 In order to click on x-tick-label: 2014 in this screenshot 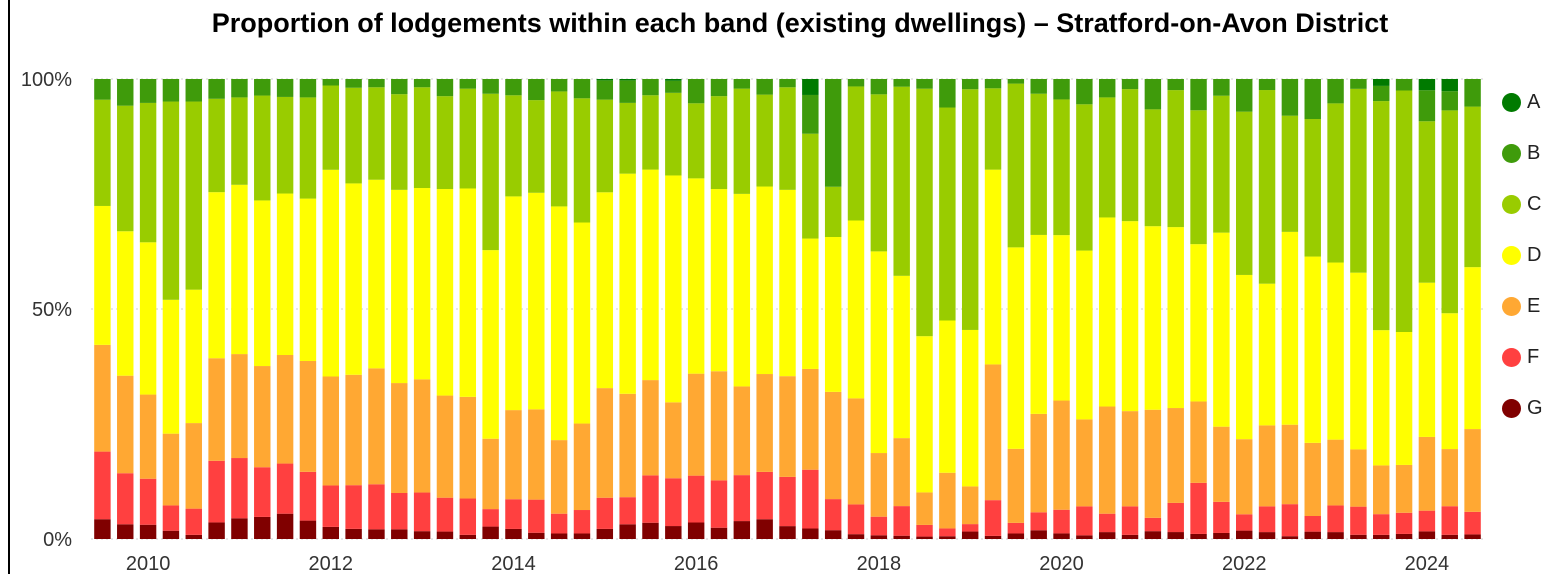, I will do `click(513, 563)`.